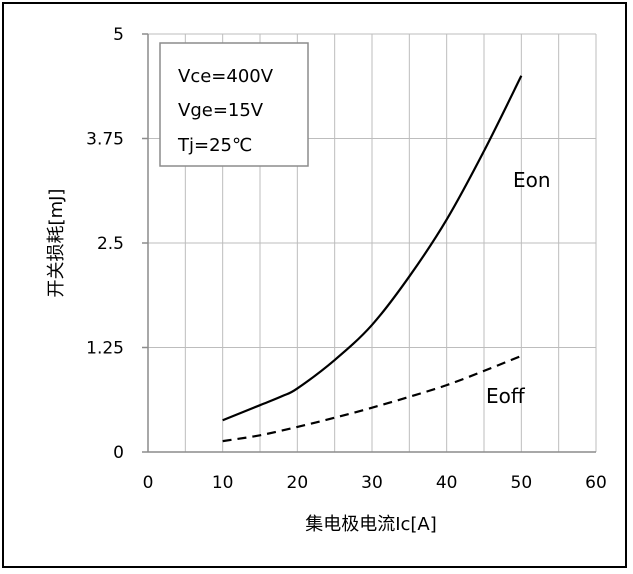 The height and width of the screenshot is (574, 633). What do you see at coordinates (221, 110) in the screenshot?
I see `condition-vge: Vge=15V` at bounding box center [221, 110].